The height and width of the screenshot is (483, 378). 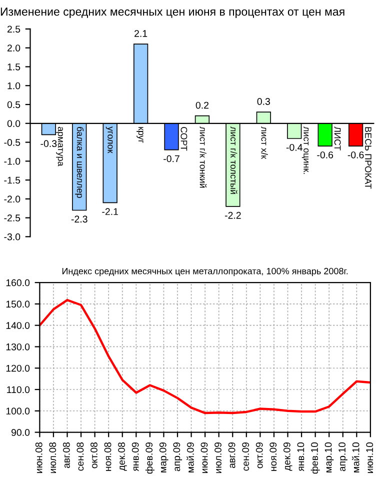 What do you see at coordinates (370, 457) in the screenshot?
I see `x-tick-label: июн.10` at bounding box center [370, 457].